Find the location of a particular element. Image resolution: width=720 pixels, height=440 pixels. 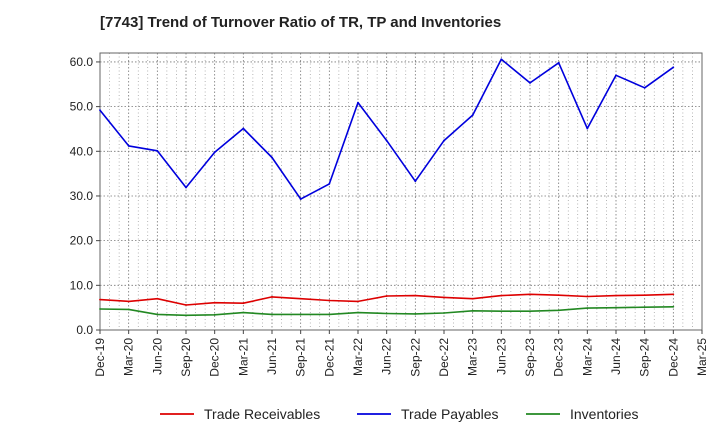

x-tick-label: Jun-20 is located at coordinates (157, 356).